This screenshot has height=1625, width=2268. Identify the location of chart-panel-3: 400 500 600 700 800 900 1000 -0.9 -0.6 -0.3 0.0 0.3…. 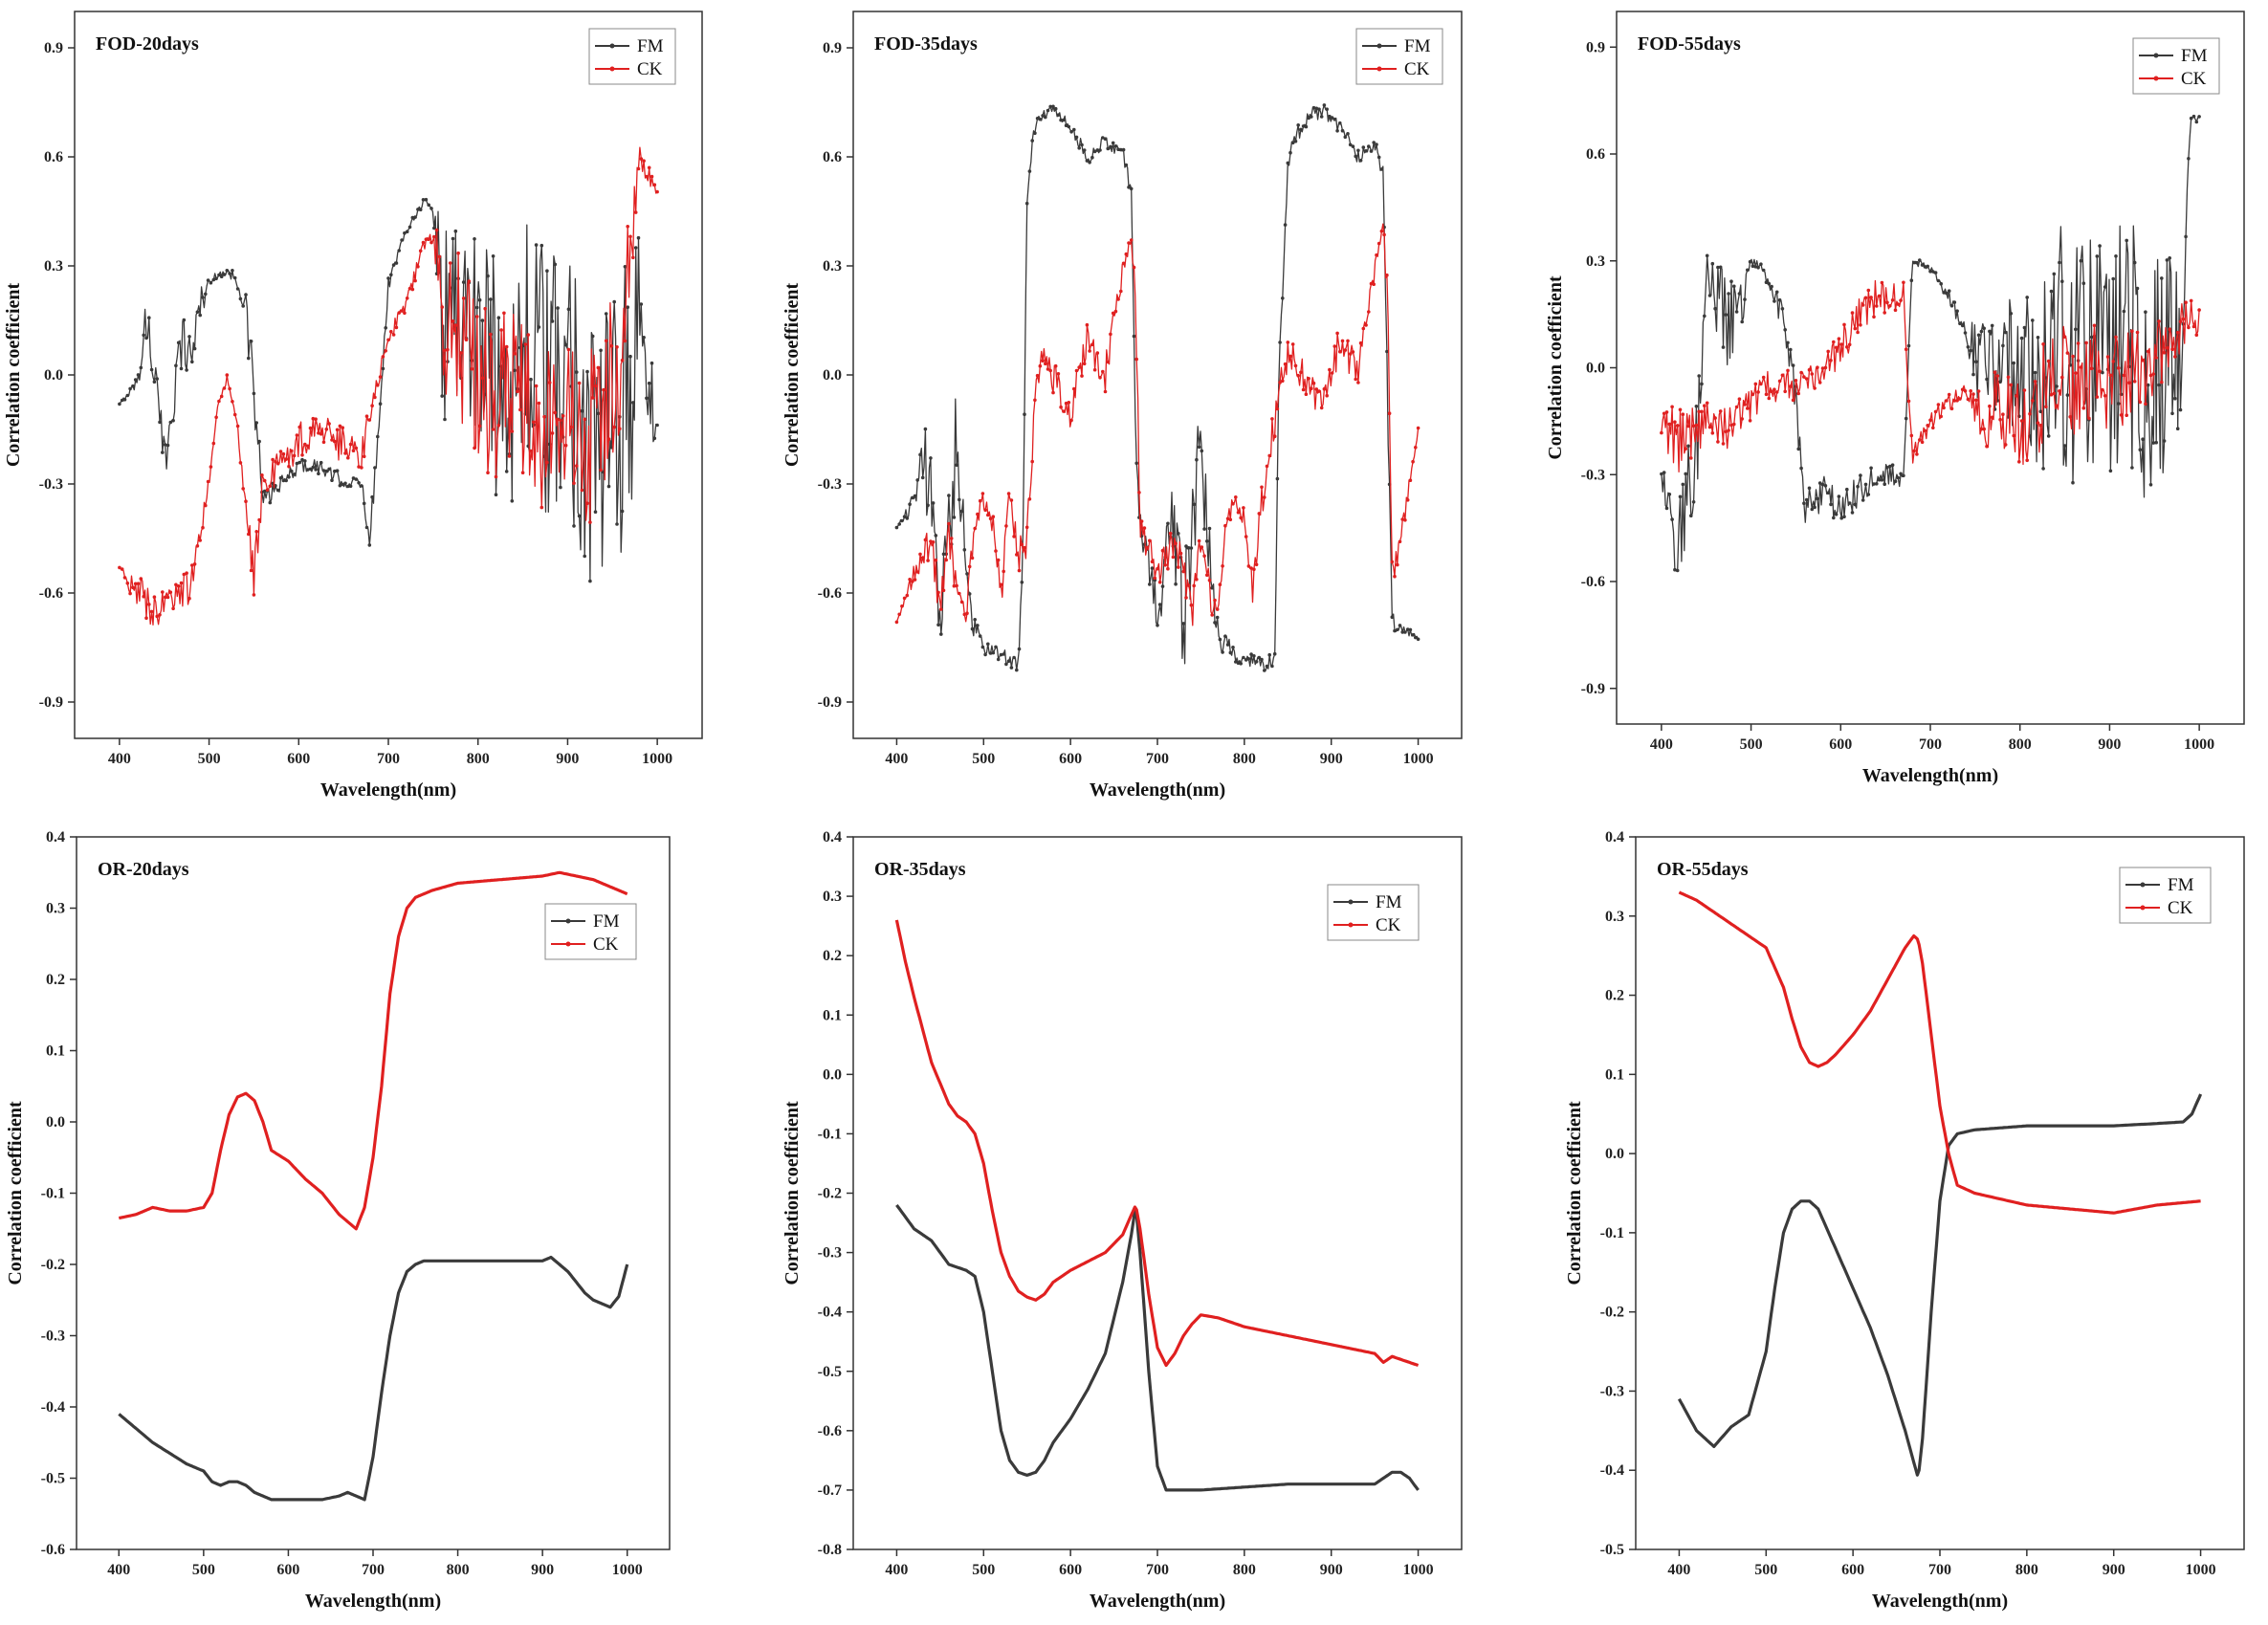
(1895, 398).